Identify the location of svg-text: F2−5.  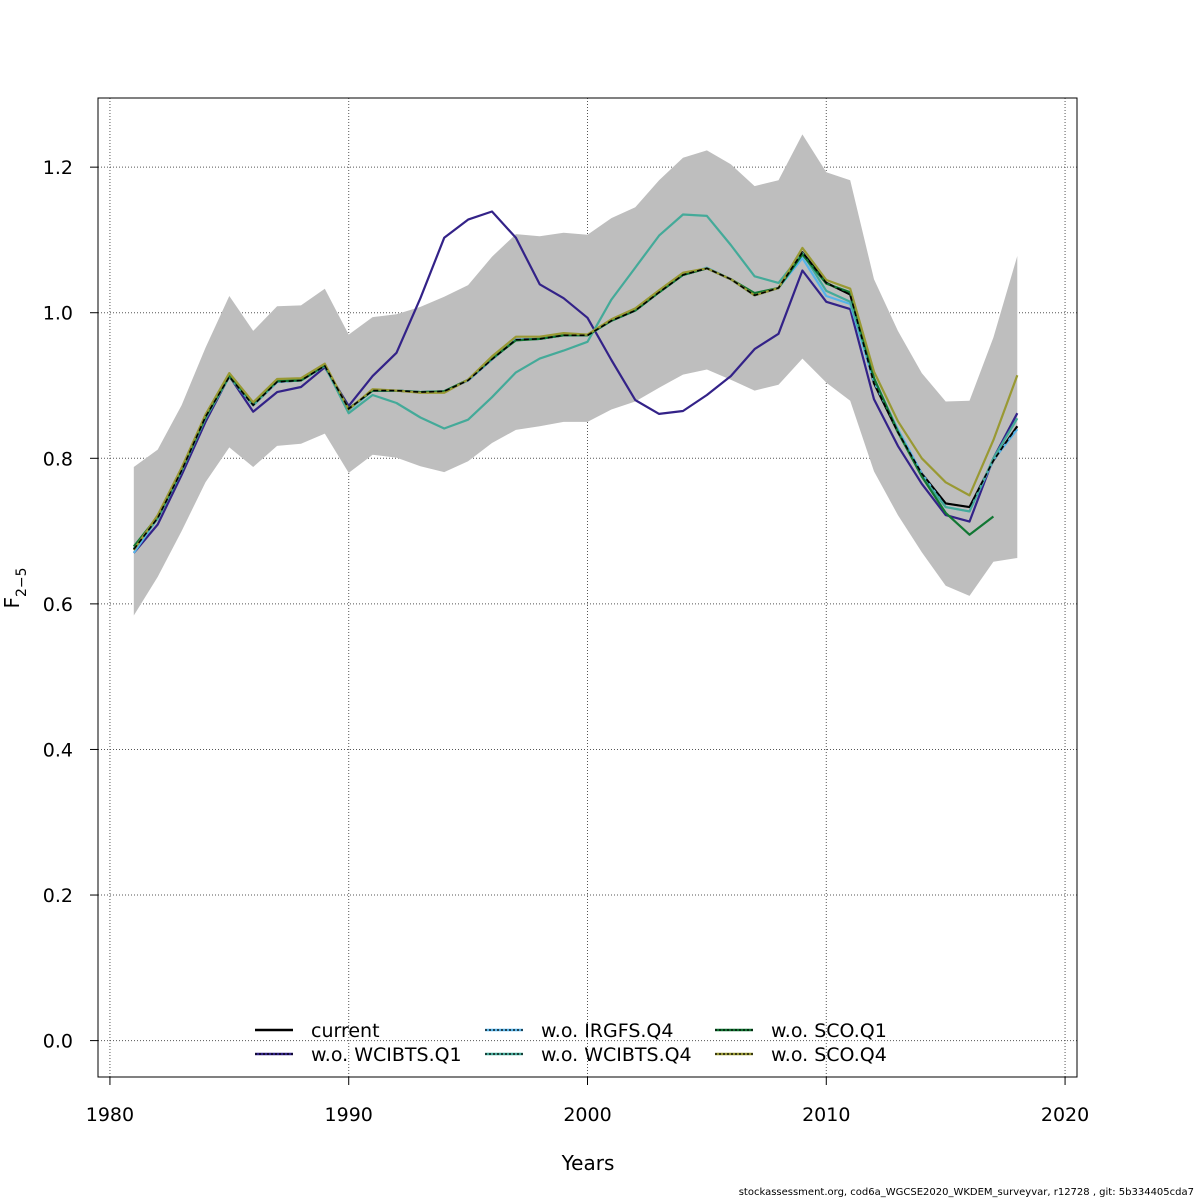
(15, 587).